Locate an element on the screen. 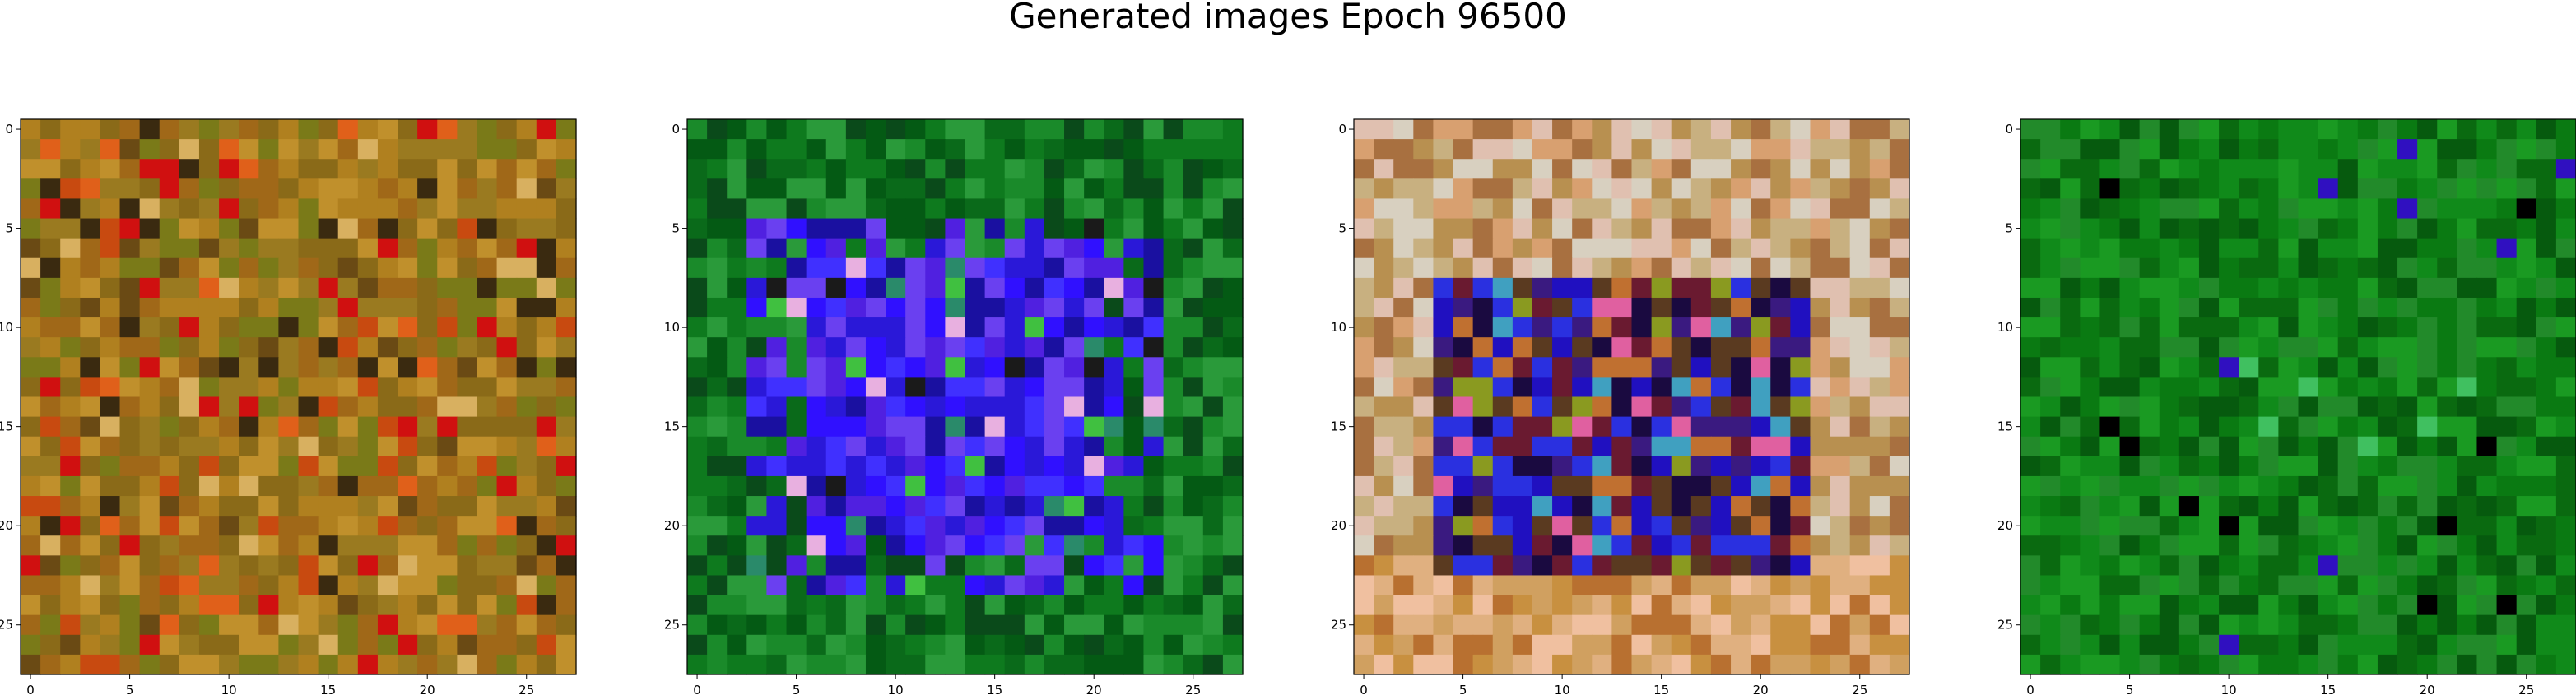 This screenshot has height=695, width=2576. y-tick-label: 0 is located at coordinates (9, 129).